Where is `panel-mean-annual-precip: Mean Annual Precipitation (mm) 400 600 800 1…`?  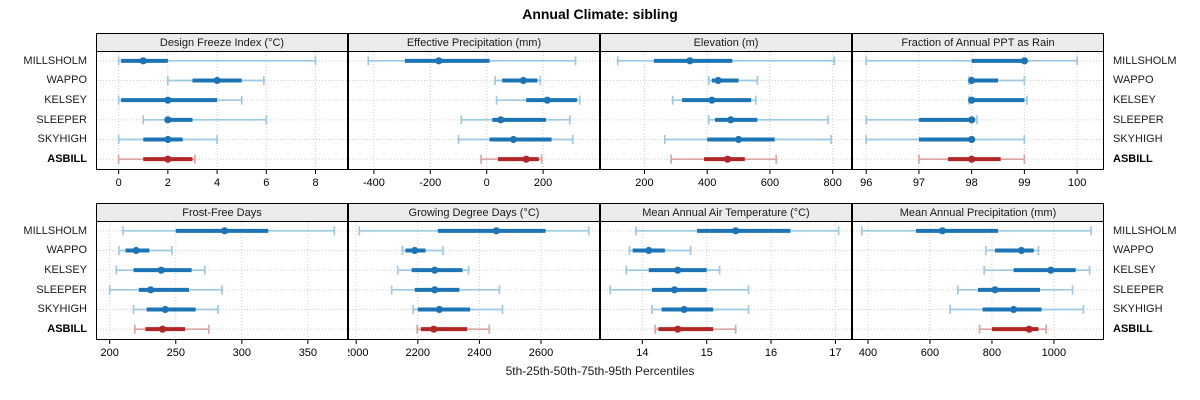
panel-mean-annual-precip: Mean Annual Precipitation (mm) 400 600 800 1… is located at coordinates (978, 283).